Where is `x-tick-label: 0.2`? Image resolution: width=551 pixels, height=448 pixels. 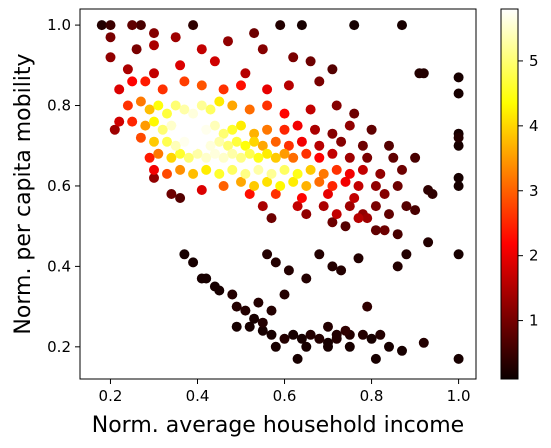
x-tick-label: 0.2 is located at coordinates (111, 396).